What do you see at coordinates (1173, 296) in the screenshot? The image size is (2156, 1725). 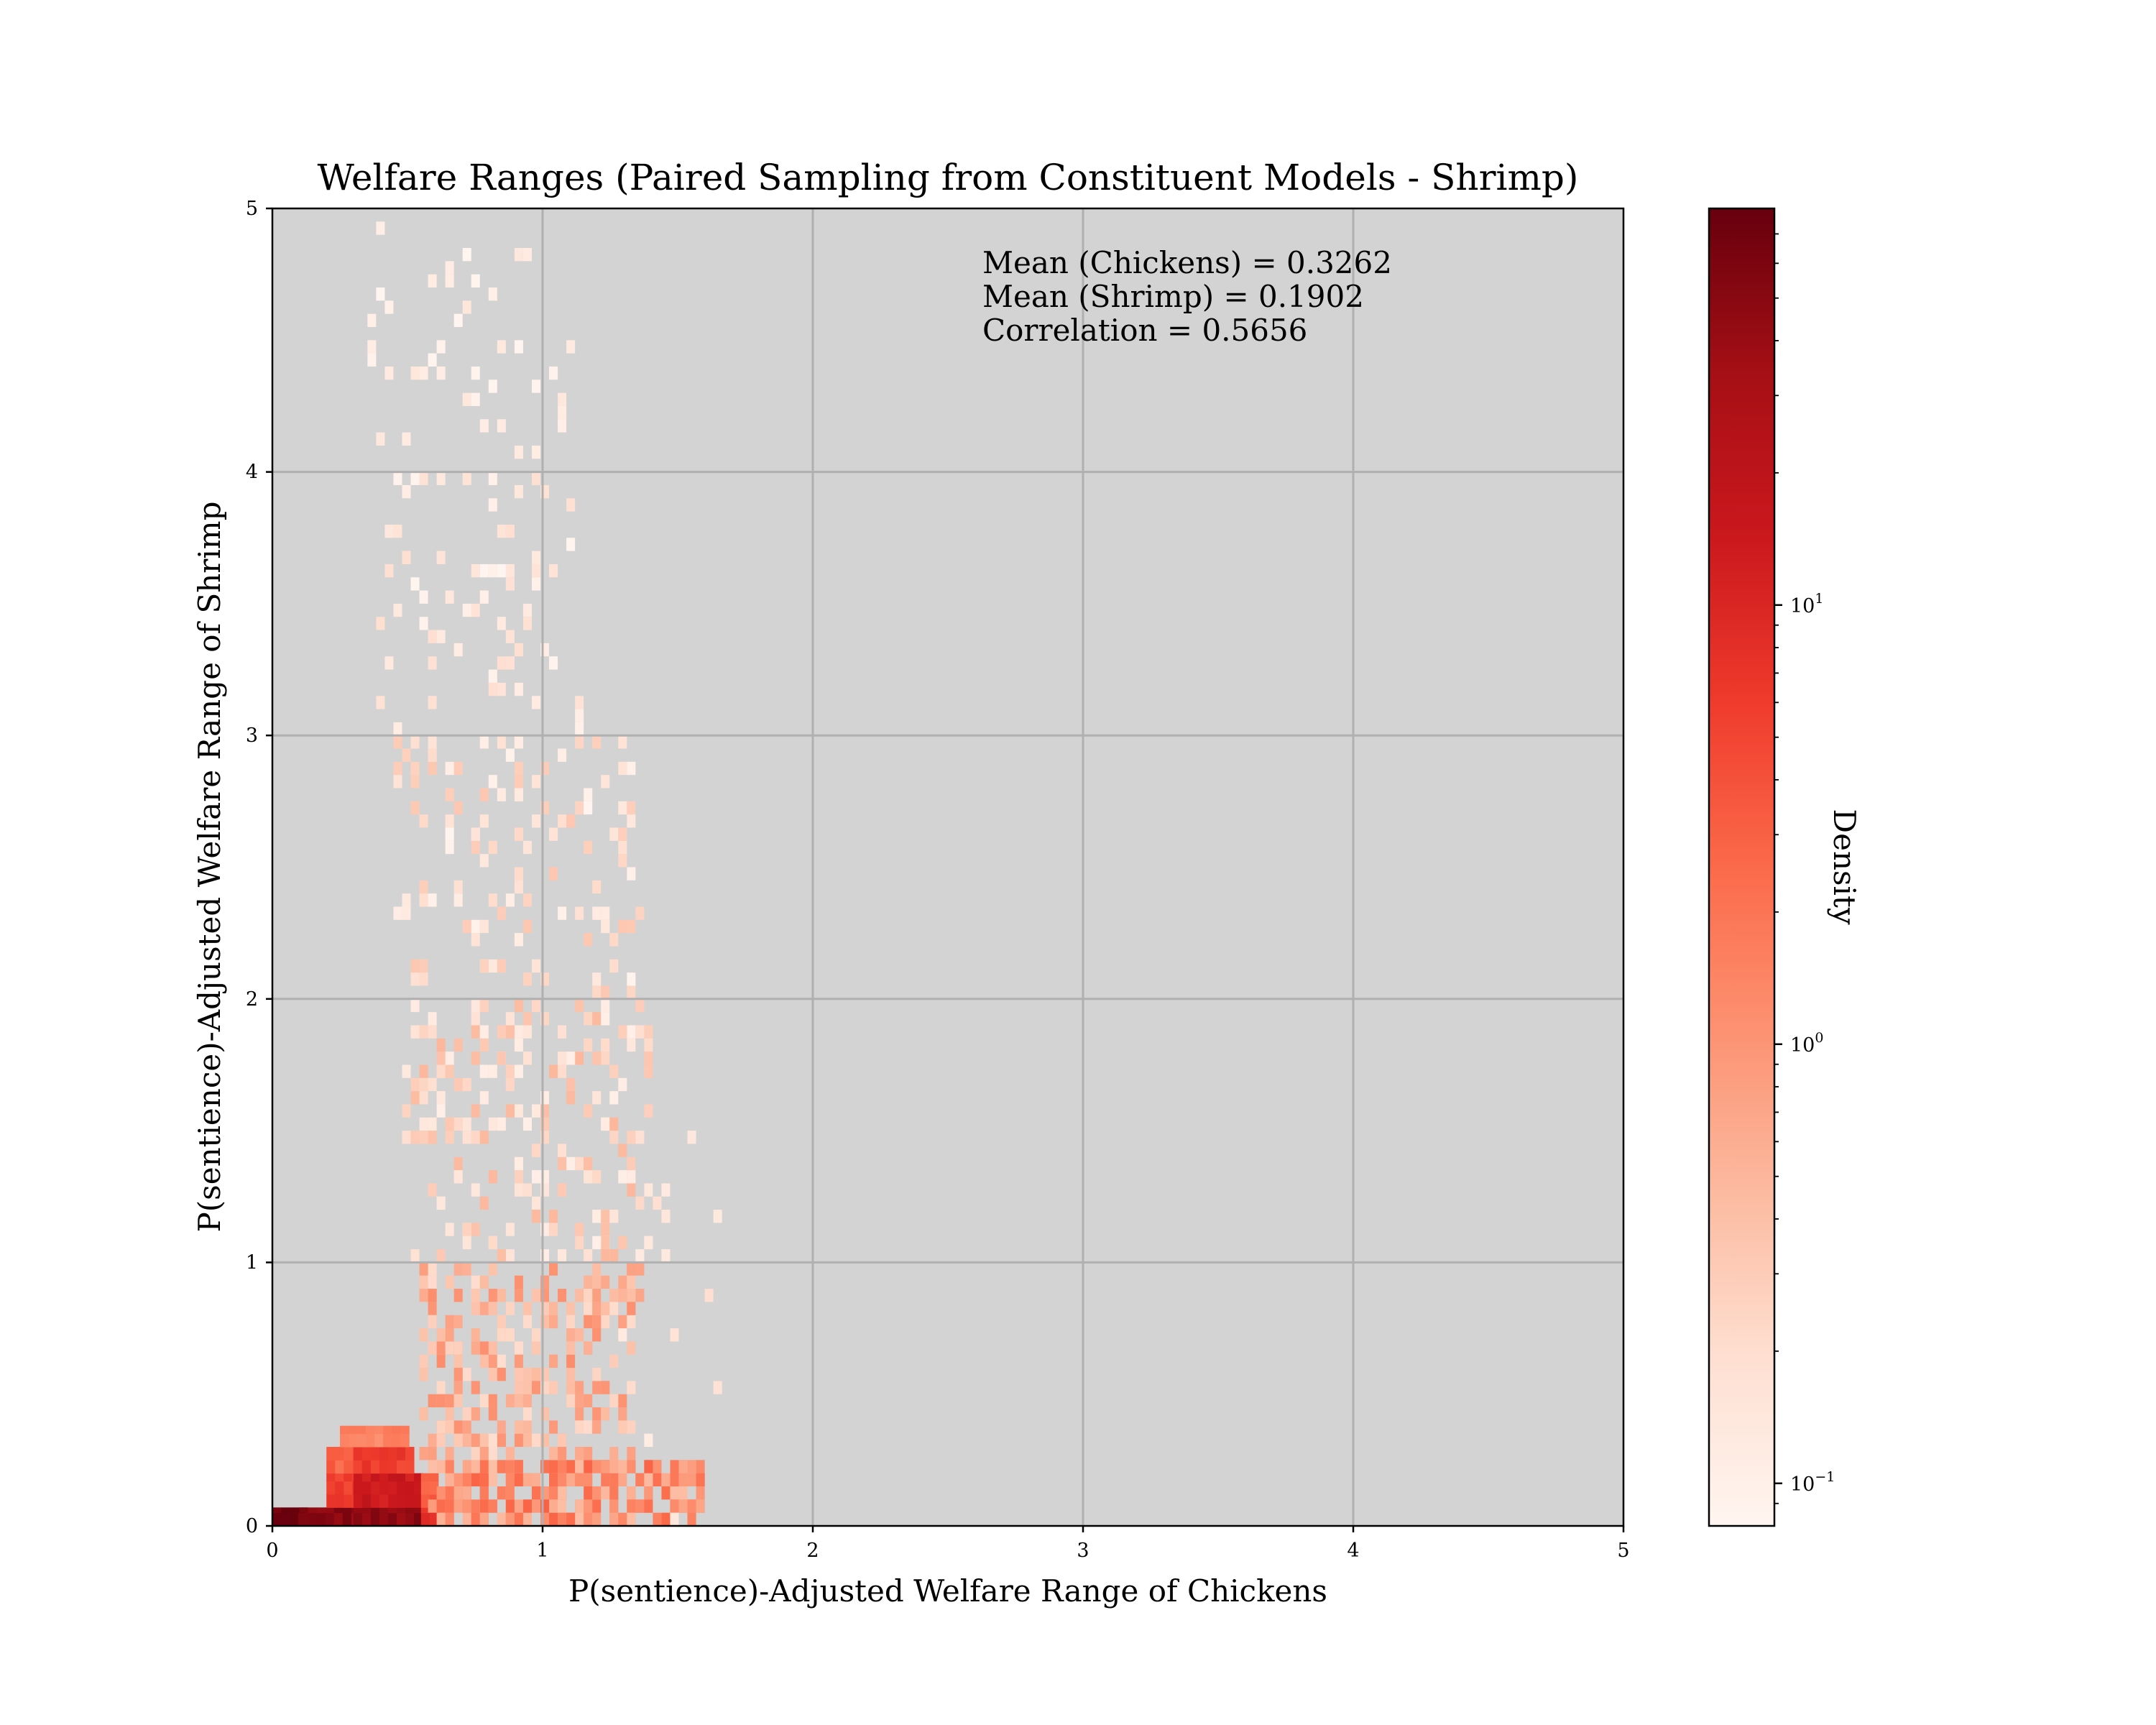 I see `annotation-mean-shrimp: Mean (Shrimp) = 0.1902` at bounding box center [1173, 296].